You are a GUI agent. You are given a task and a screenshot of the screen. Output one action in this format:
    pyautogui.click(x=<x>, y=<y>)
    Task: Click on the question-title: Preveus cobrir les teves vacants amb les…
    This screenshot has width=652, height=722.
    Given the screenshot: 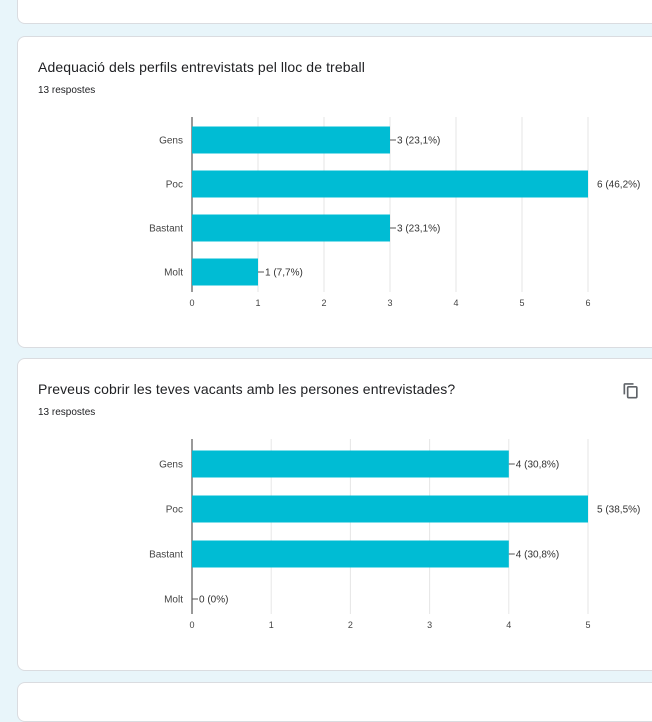 What is the action you would take?
    pyautogui.click(x=247, y=389)
    